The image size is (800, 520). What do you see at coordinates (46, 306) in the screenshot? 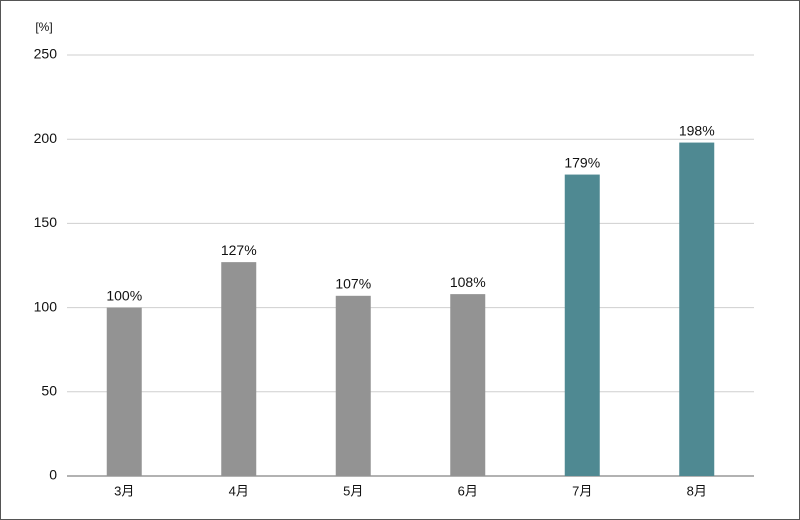
I see `y-tick-label: 100` at bounding box center [46, 306].